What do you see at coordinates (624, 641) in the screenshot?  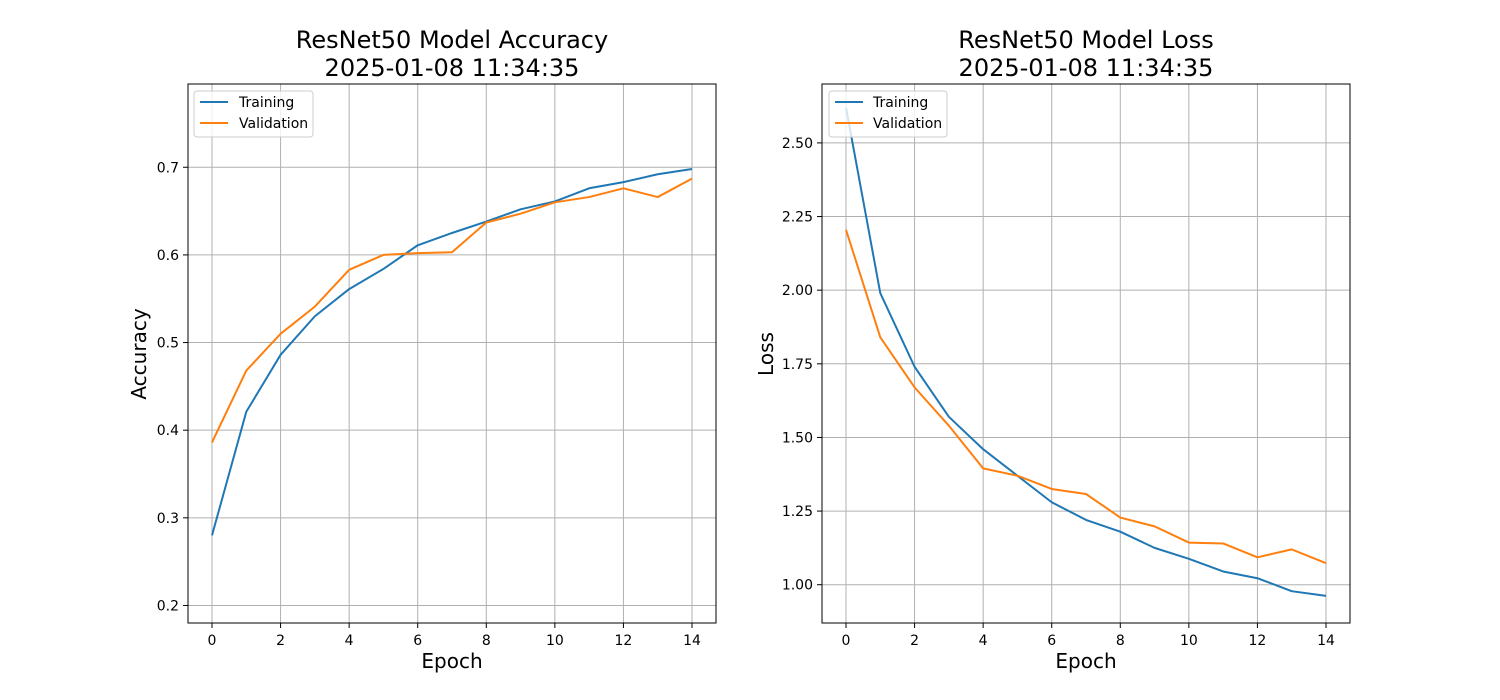 I see `accuracy-x-tick-label: 12` at bounding box center [624, 641].